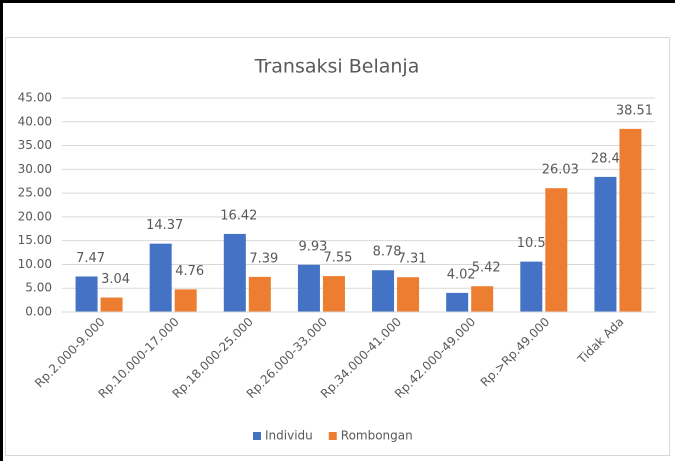 The height and width of the screenshot is (461, 675). What do you see at coordinates (609, 158) in the screenshot?
I see `data-label: 28.41` at bounding box center [609, 158].